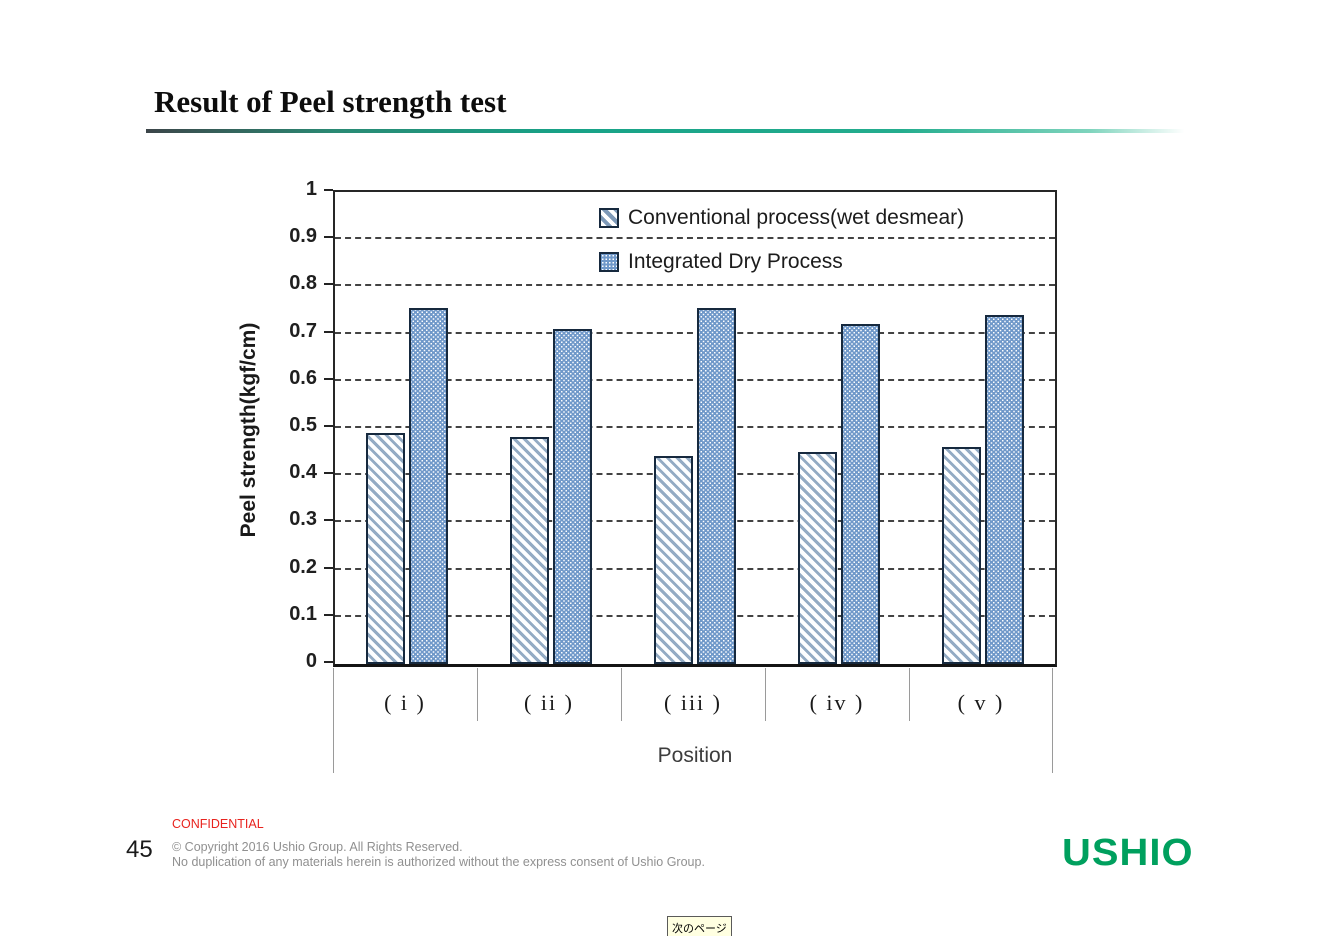 The height and width of the screenshot is (936, 1324). Describe the element at coordinates (248, 430) in the screenshot. I see `y-axis-title: Peel strength(kgf/cm)` at that location.